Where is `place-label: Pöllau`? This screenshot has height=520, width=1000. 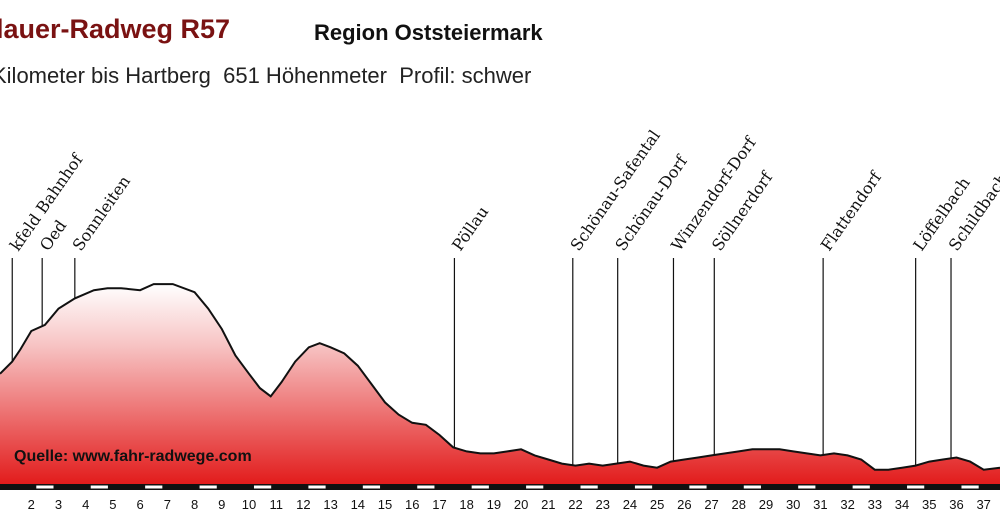 place-label: Pöllau is located at coordinates (470, 229).